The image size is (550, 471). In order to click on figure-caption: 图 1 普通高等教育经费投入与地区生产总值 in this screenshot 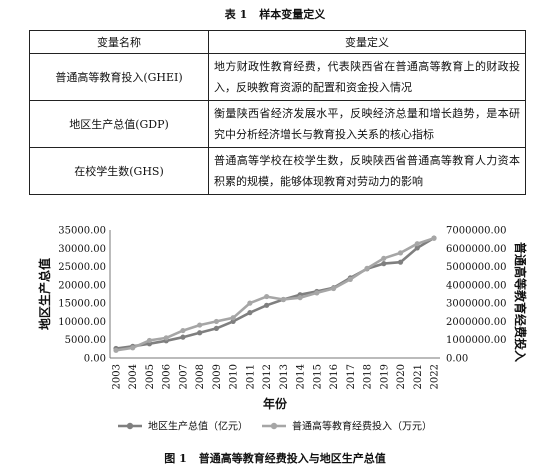, I will do `click(275, 458)`.